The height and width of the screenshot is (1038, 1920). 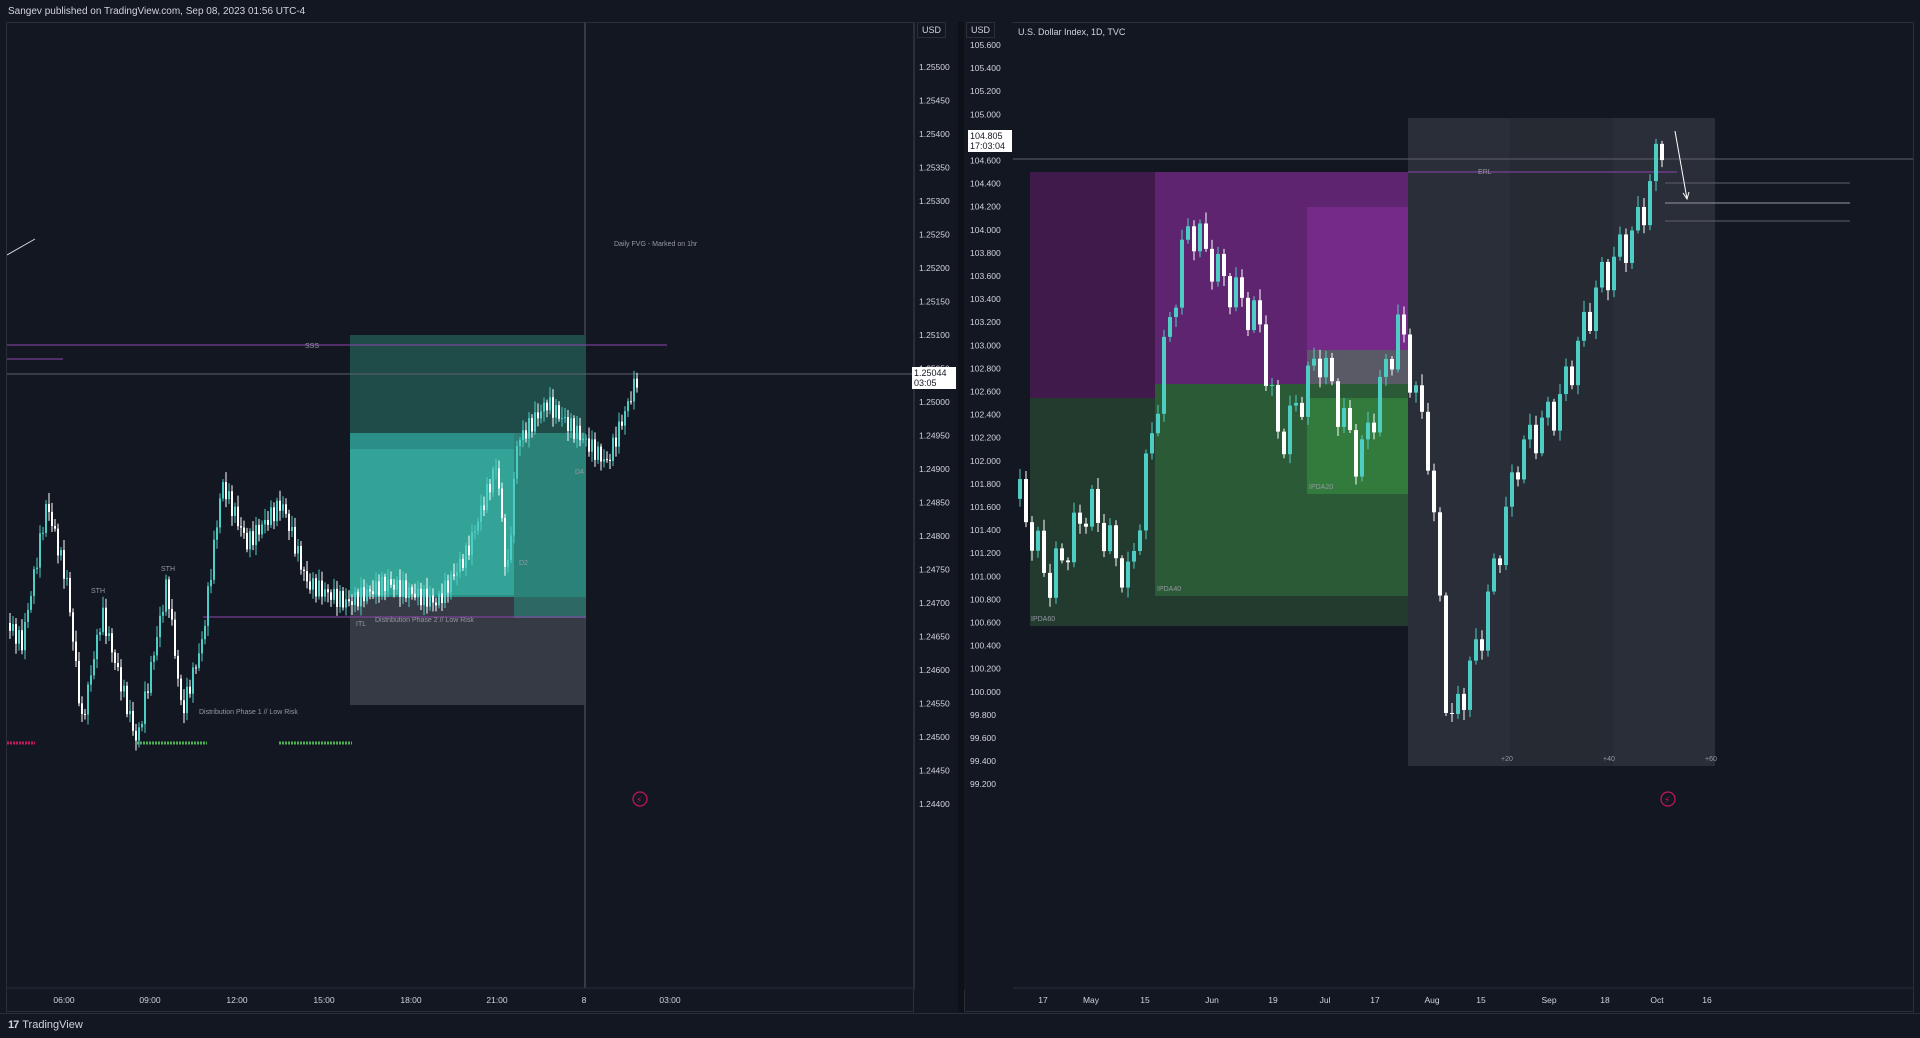 What do you see at coordinates (1321, 487) in the screenshot?
I see `ipda20-label: IPDA20` at bounding box center [1321, 487].